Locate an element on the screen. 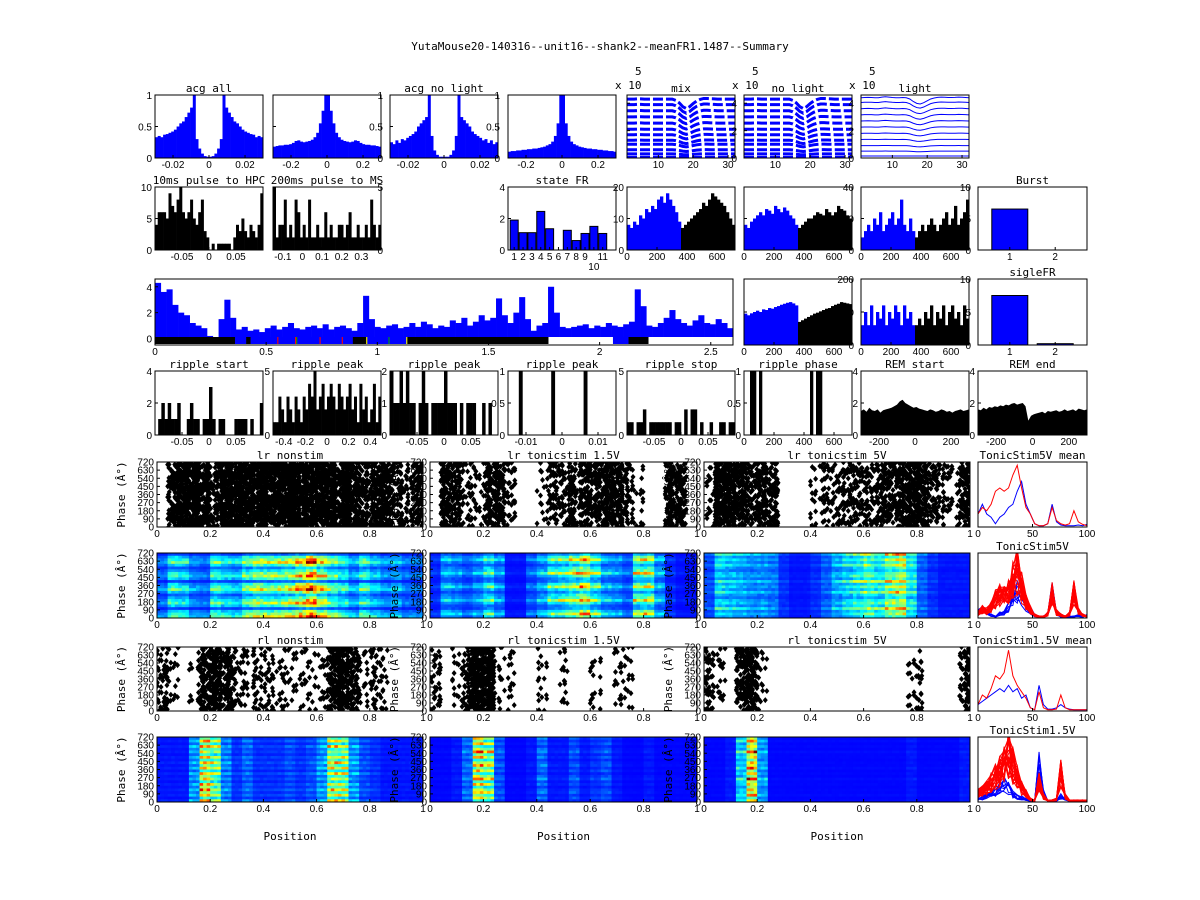 The image size is (1200, 900). y-tick-label: 0 is located at coordinates (621, 251).